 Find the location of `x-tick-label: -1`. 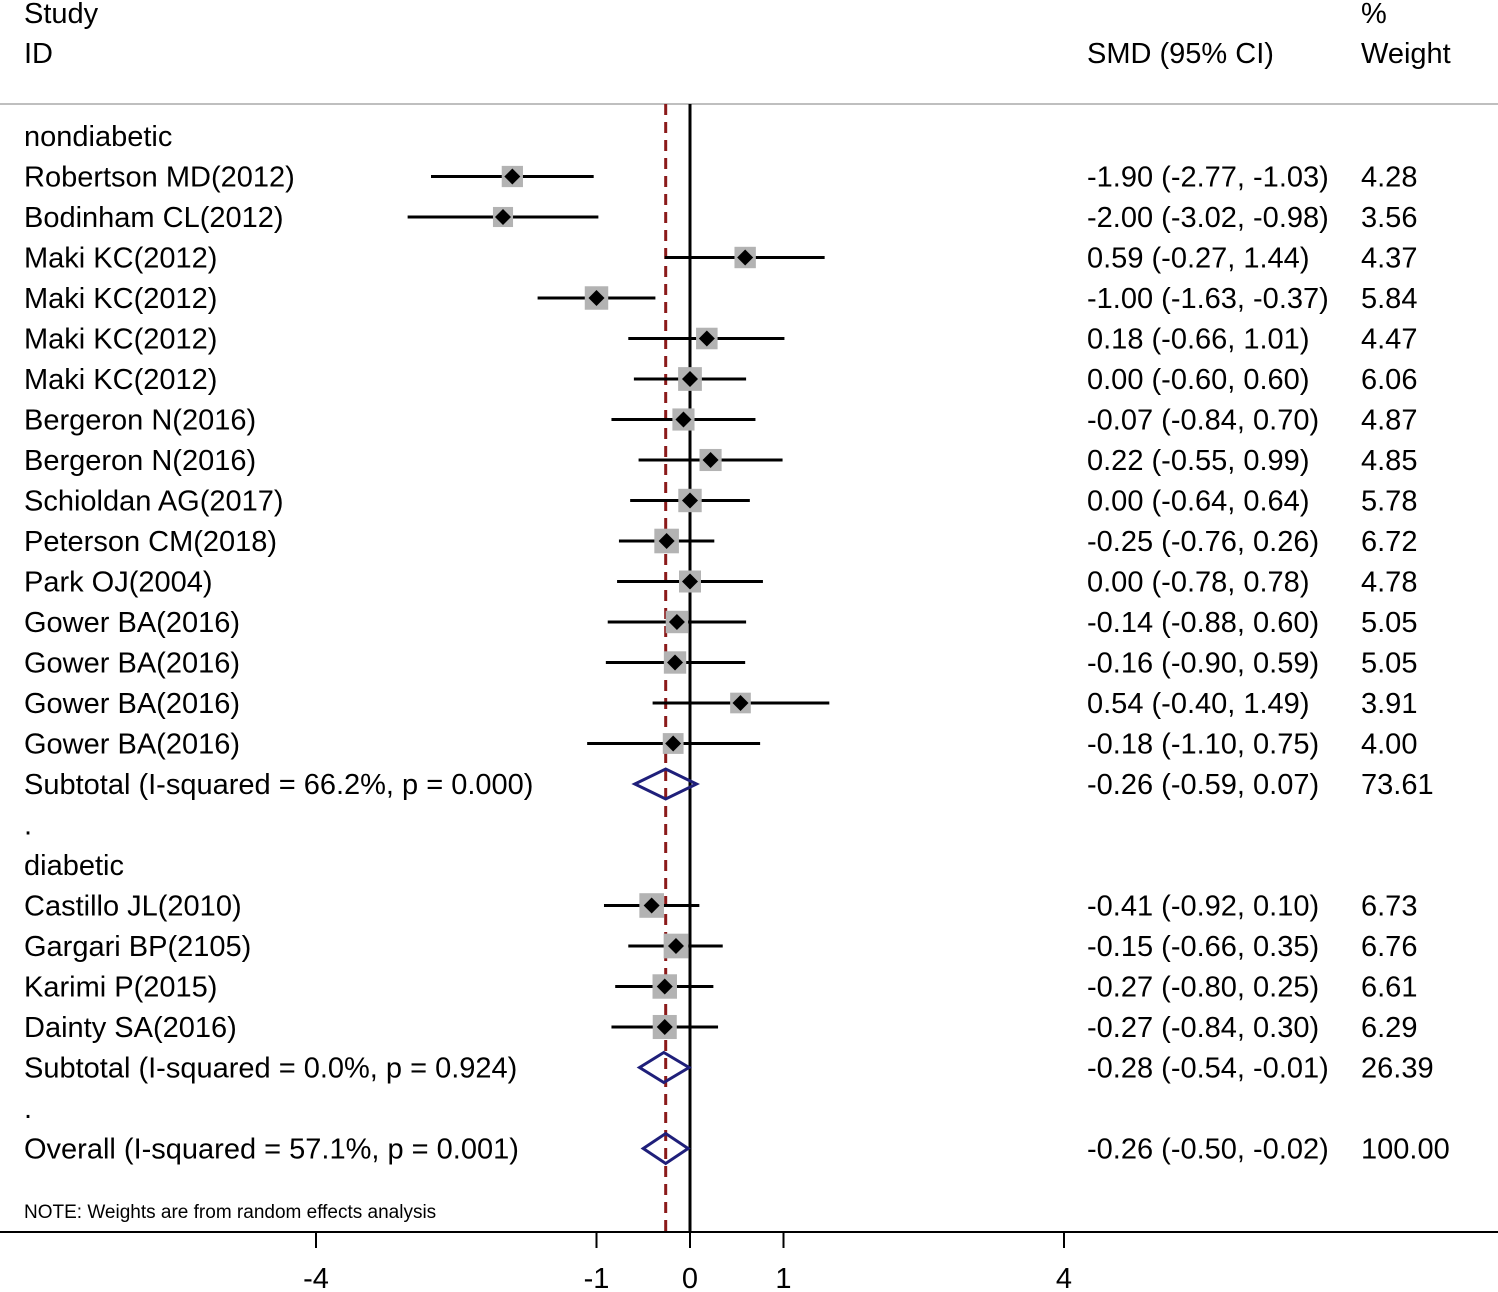

x-tick-label: -1 is located at coordinates (597, 1277).